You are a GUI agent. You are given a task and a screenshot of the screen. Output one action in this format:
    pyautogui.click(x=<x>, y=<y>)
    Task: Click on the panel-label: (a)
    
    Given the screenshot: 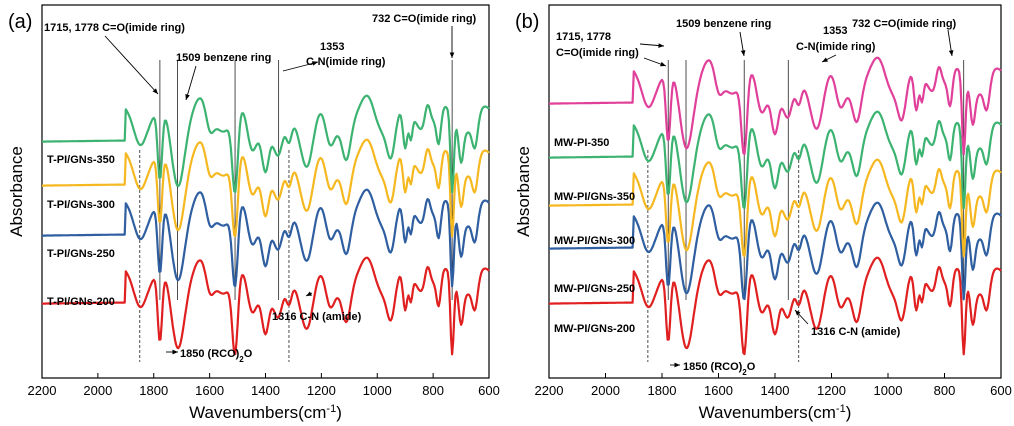 What is the action you would take?
    pyautogui.click(x=20, y=22)
    